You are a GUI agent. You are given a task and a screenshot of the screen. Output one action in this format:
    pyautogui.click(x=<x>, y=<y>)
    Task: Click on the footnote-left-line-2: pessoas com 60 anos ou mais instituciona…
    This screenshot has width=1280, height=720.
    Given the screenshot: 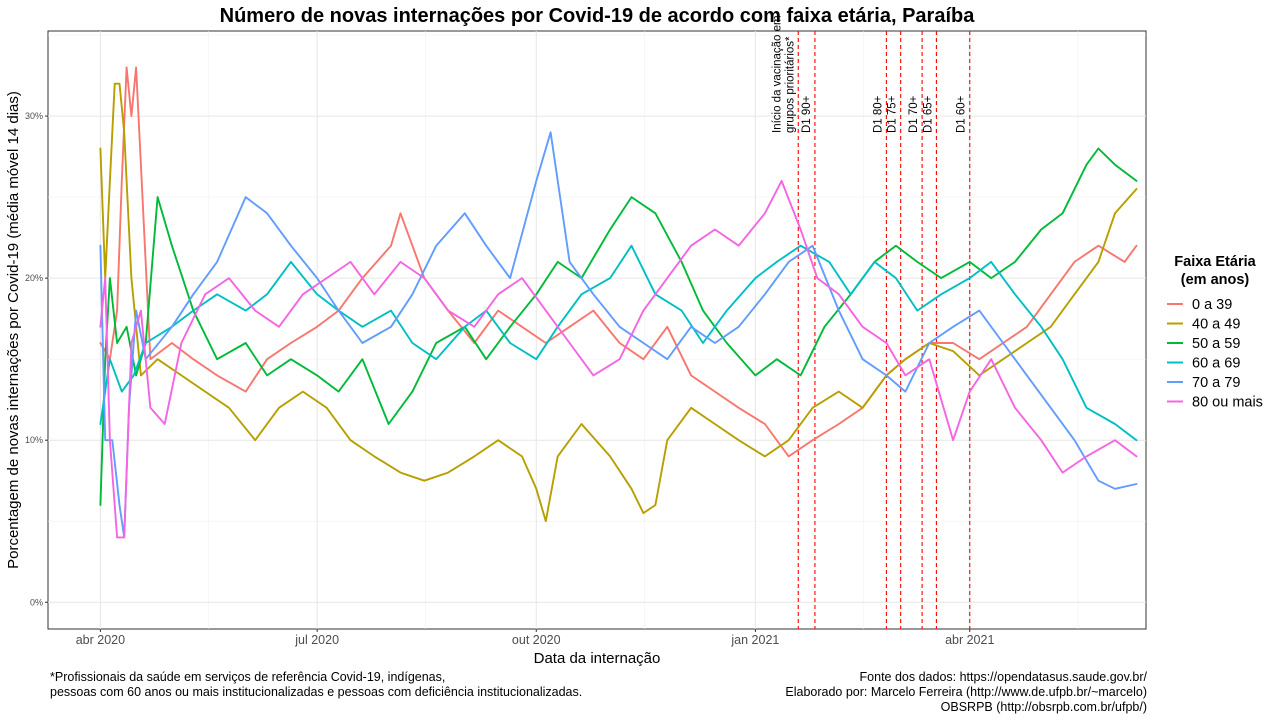 What is the action you would take?
    pyautogui.click(x=316, y=692)
    